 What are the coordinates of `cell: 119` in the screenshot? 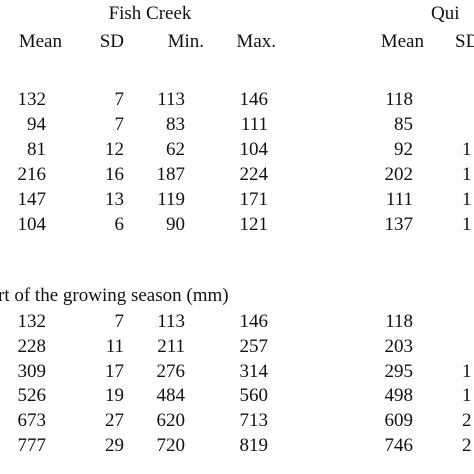 It's located at (171, 199).